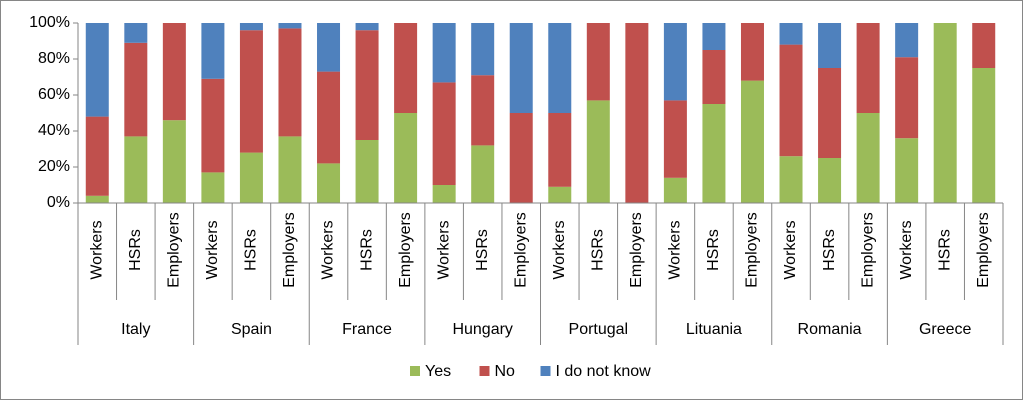 The image size is (1023, 400). Describe the element at coordinates (604, 371) in the screenshot. I see `legend-label: I do not know` at that location.